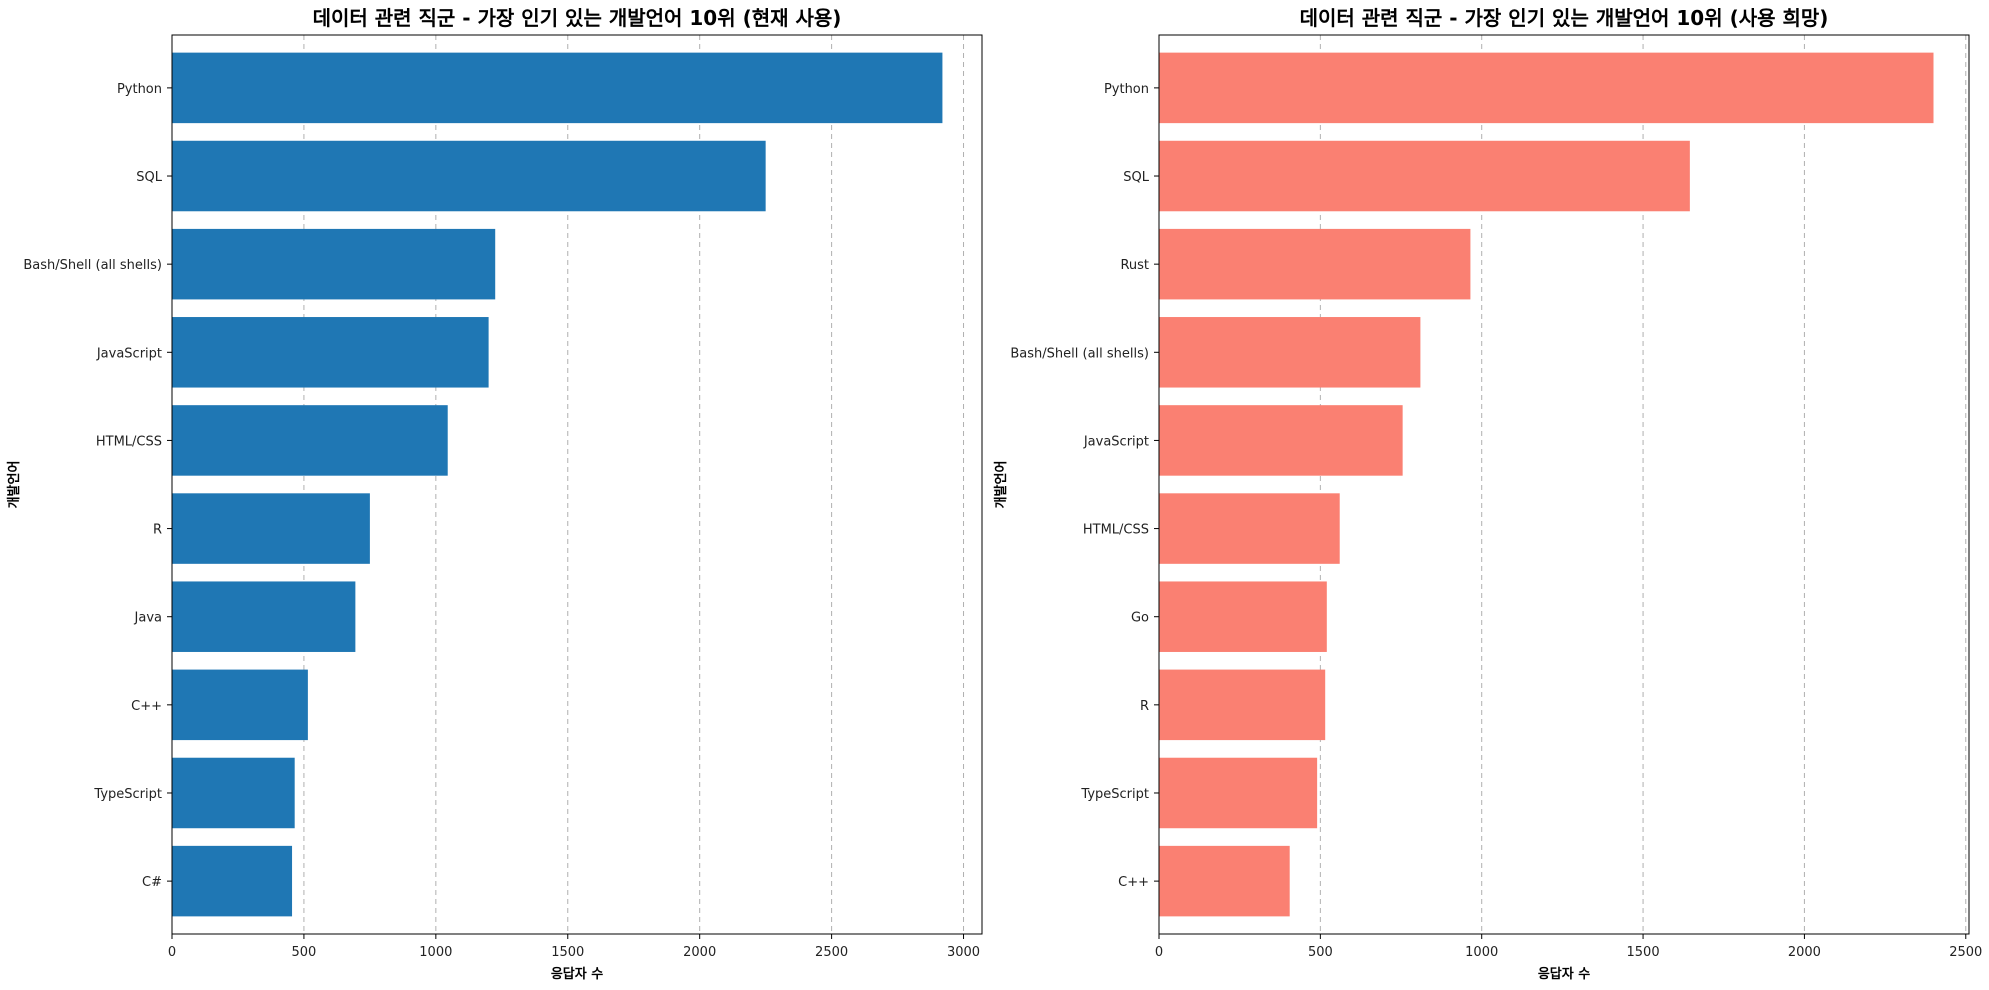  Describe the element at coordinates (152, 882) in the screenshot. I see `y-tick-label: C#` at that location.